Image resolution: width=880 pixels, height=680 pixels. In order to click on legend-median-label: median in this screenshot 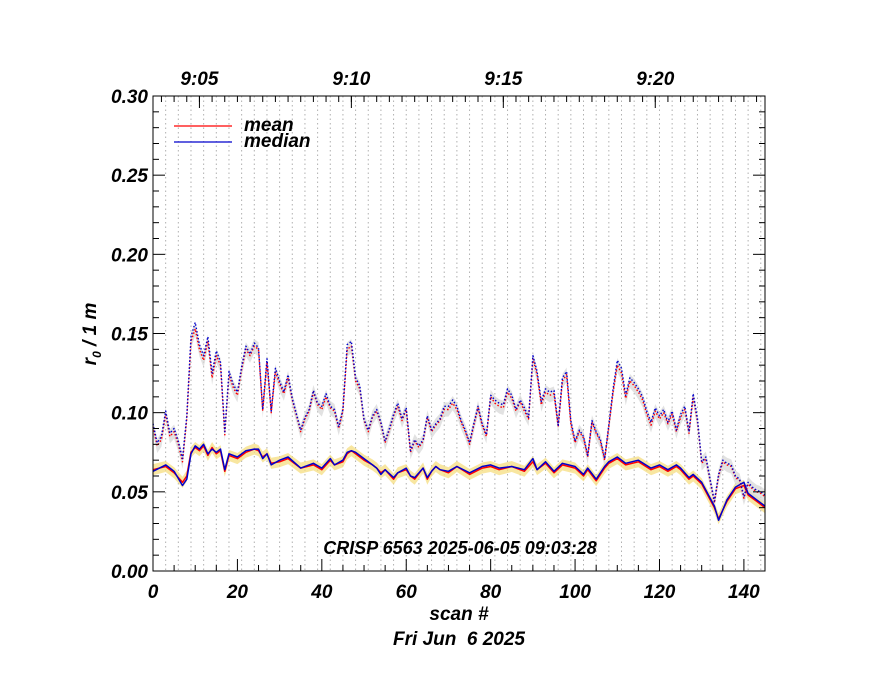, I will do `click(277, 141)`.